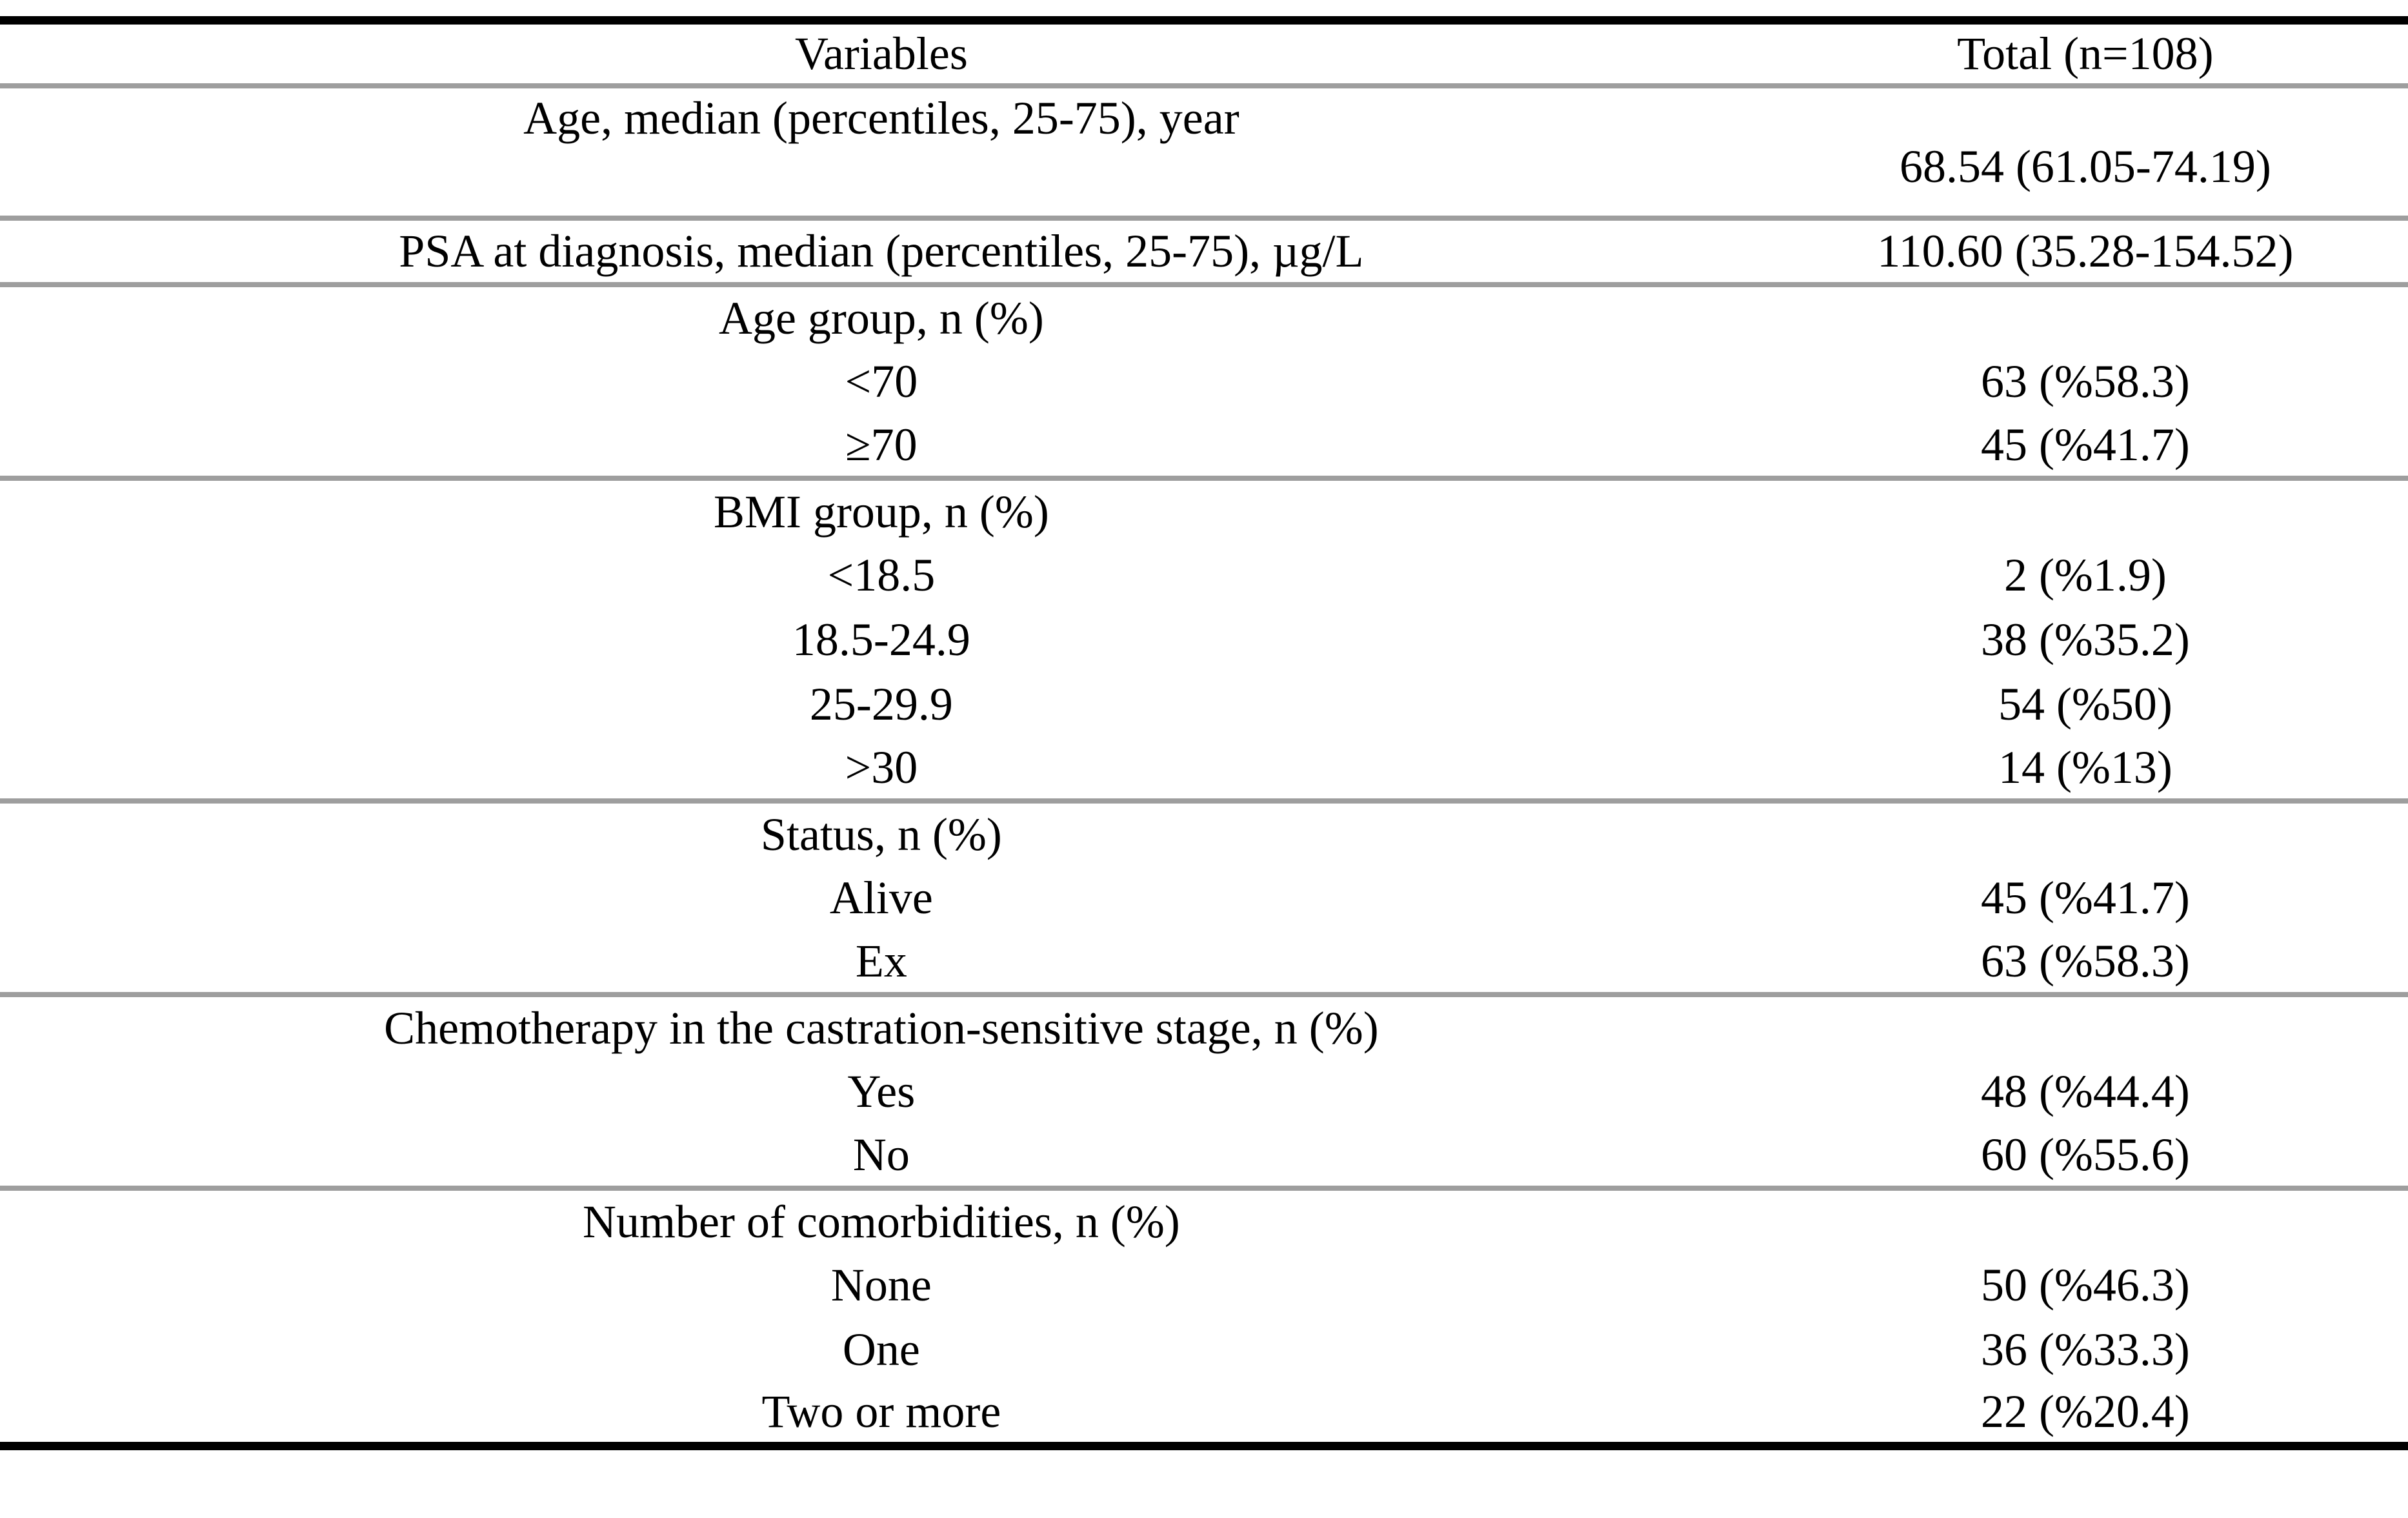 This screenshot has width=2408, height=1518. What do you see at coordinates (1204, 381) in the screenshot?
I see `table-row: <70 63 (%58.3)` at bounding box center [1204, 381].